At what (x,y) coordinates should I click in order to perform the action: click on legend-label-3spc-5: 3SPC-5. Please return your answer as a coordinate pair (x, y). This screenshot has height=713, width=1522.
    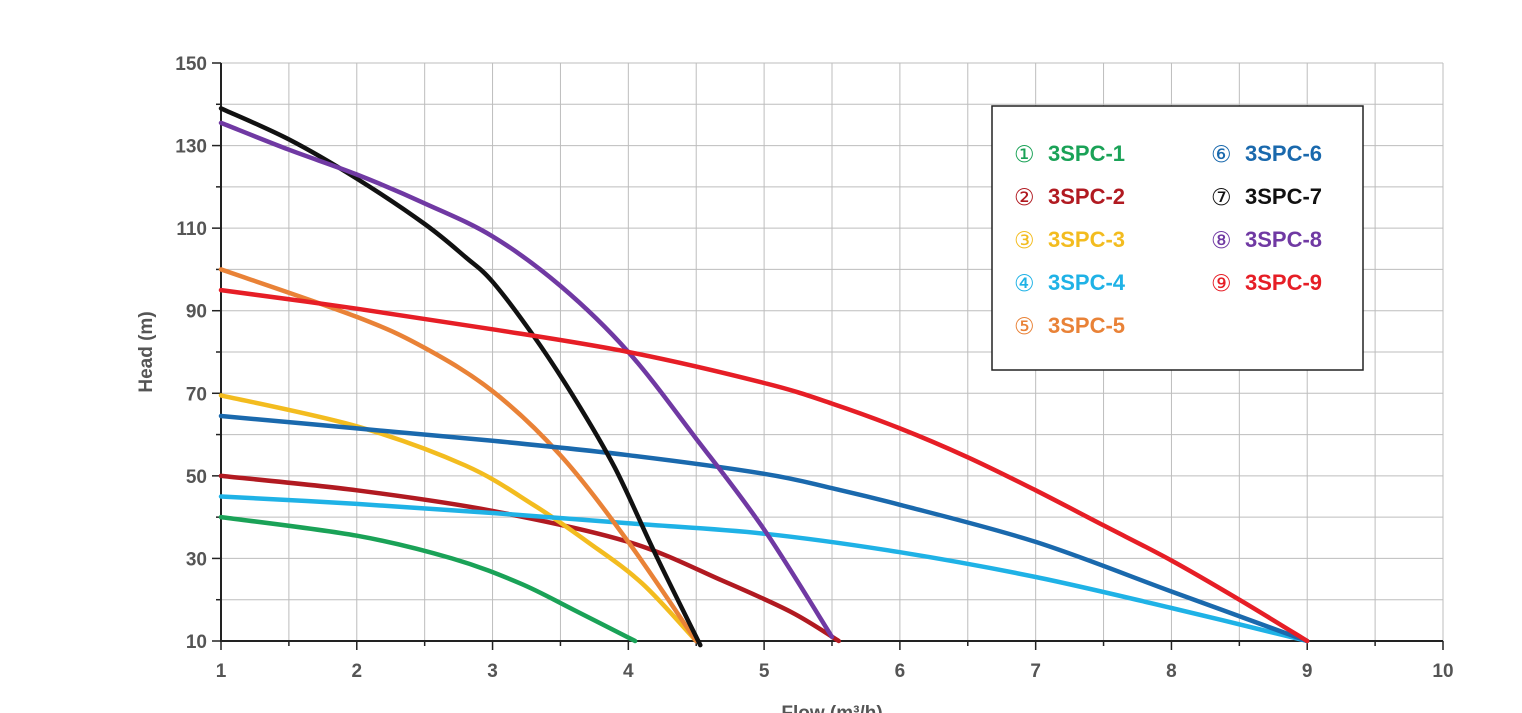
    Looking at the image, I should click on (1086, 325).